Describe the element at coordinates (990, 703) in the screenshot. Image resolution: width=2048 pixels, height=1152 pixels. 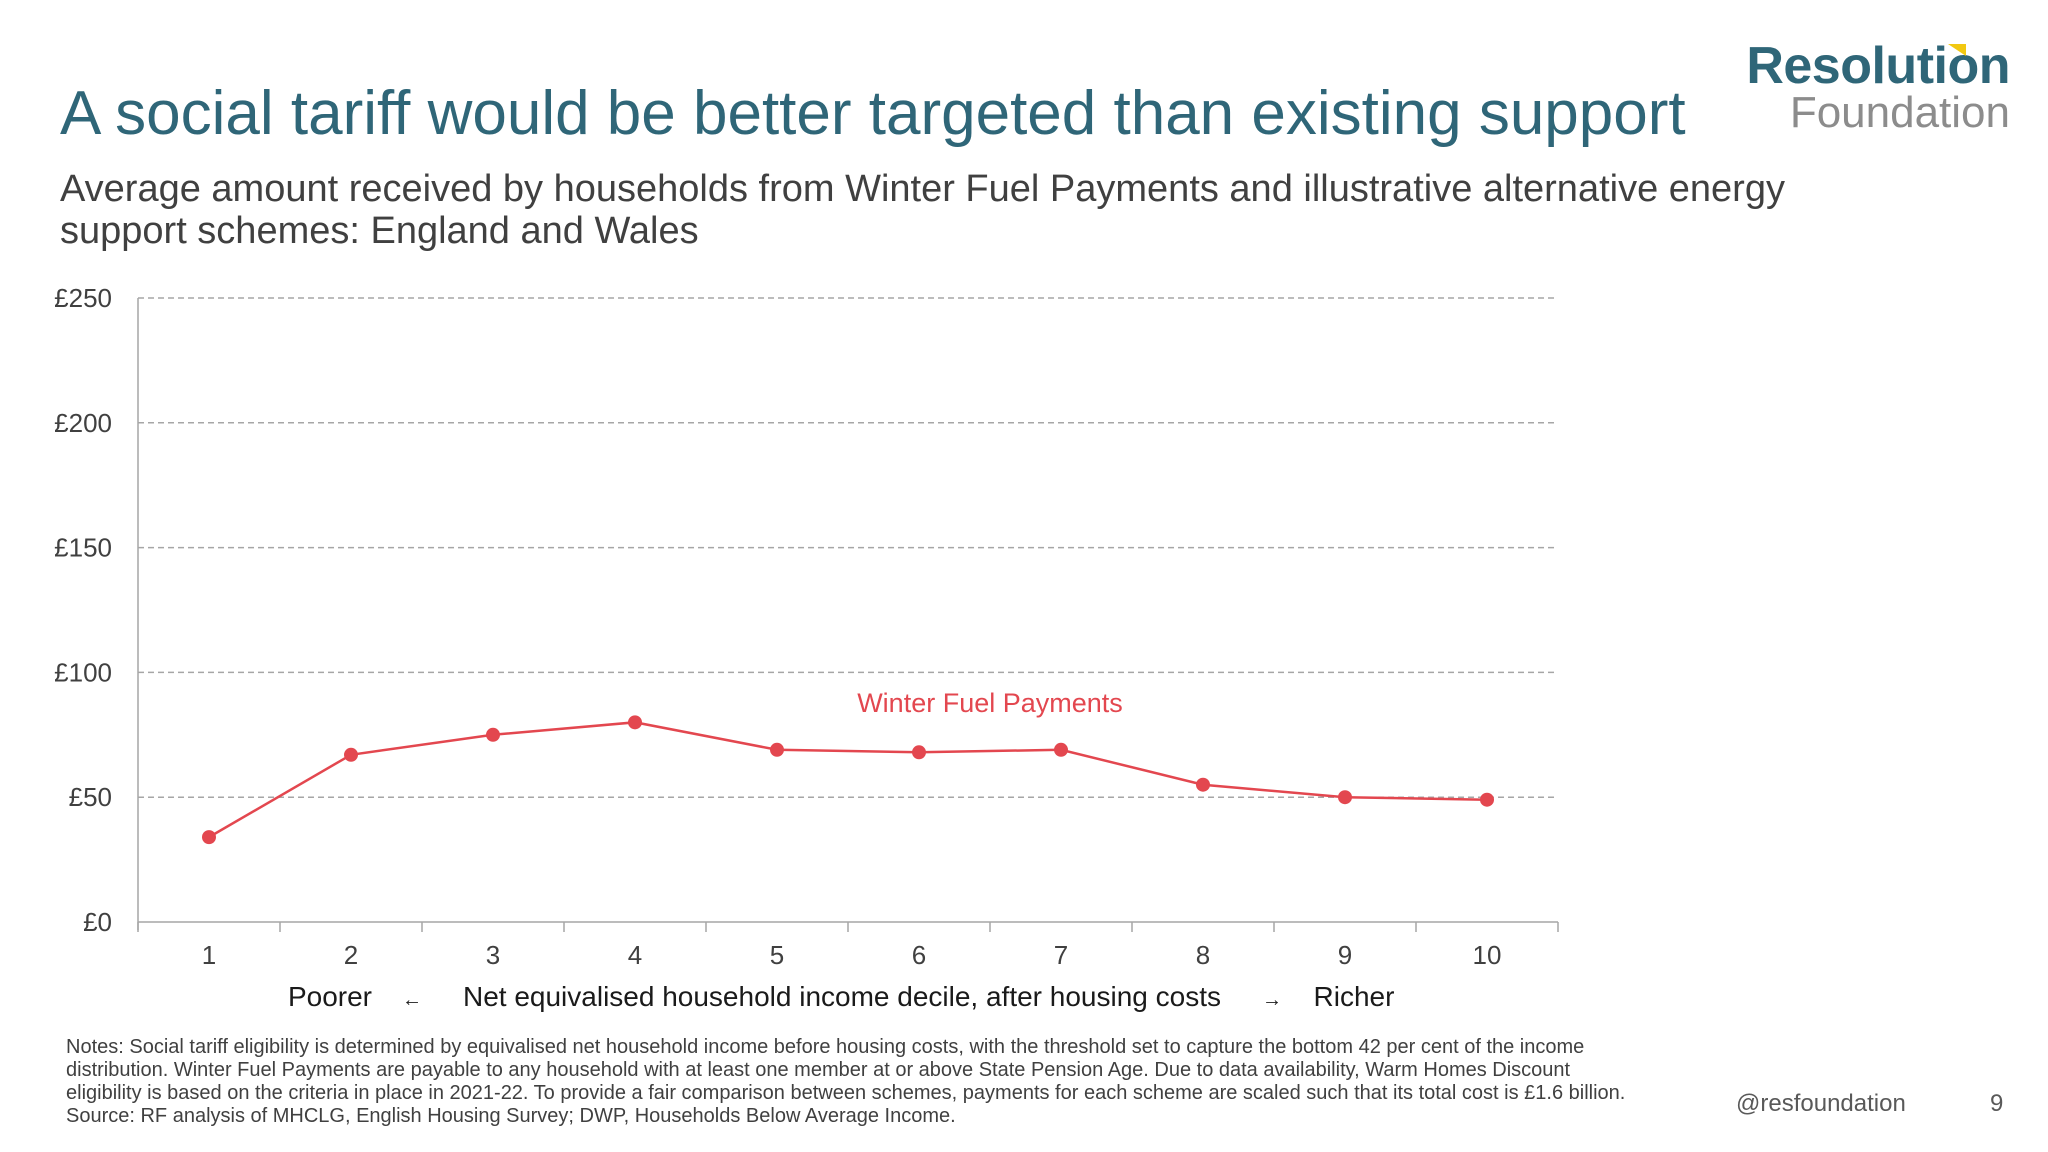
I see `series-label: Winter Fuel Payments` at that location.